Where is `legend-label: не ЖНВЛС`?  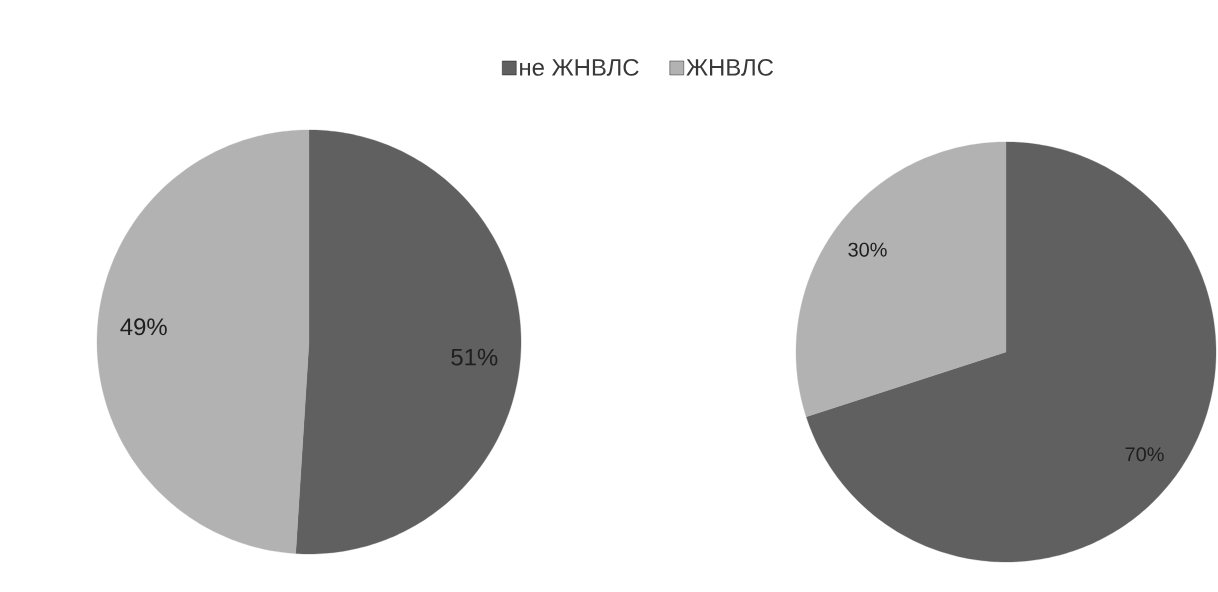
legend-label: не ЖНВЛС is located at coordinates (579, 67).